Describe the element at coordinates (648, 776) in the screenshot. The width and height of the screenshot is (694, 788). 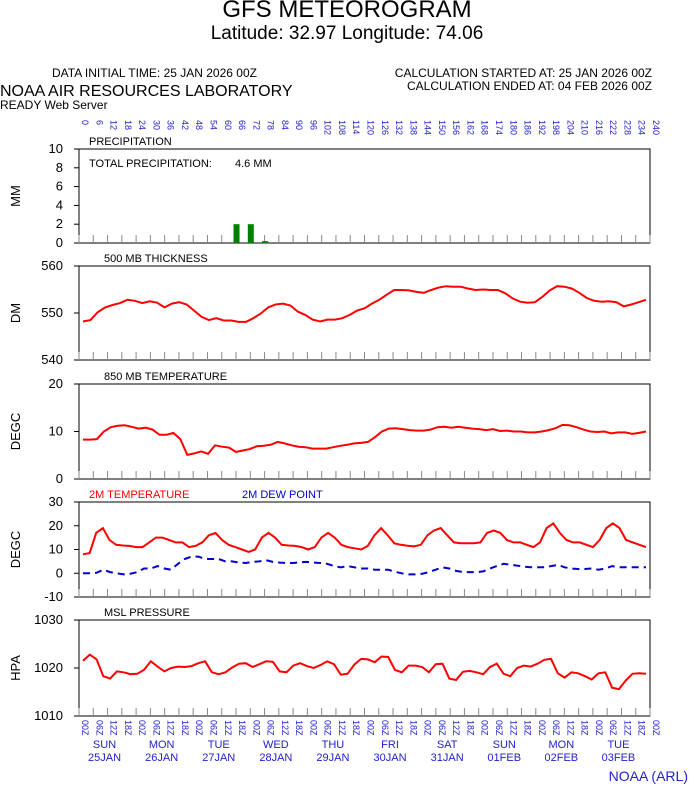
I see `credit-label: NOAA (ARL)` at that location.